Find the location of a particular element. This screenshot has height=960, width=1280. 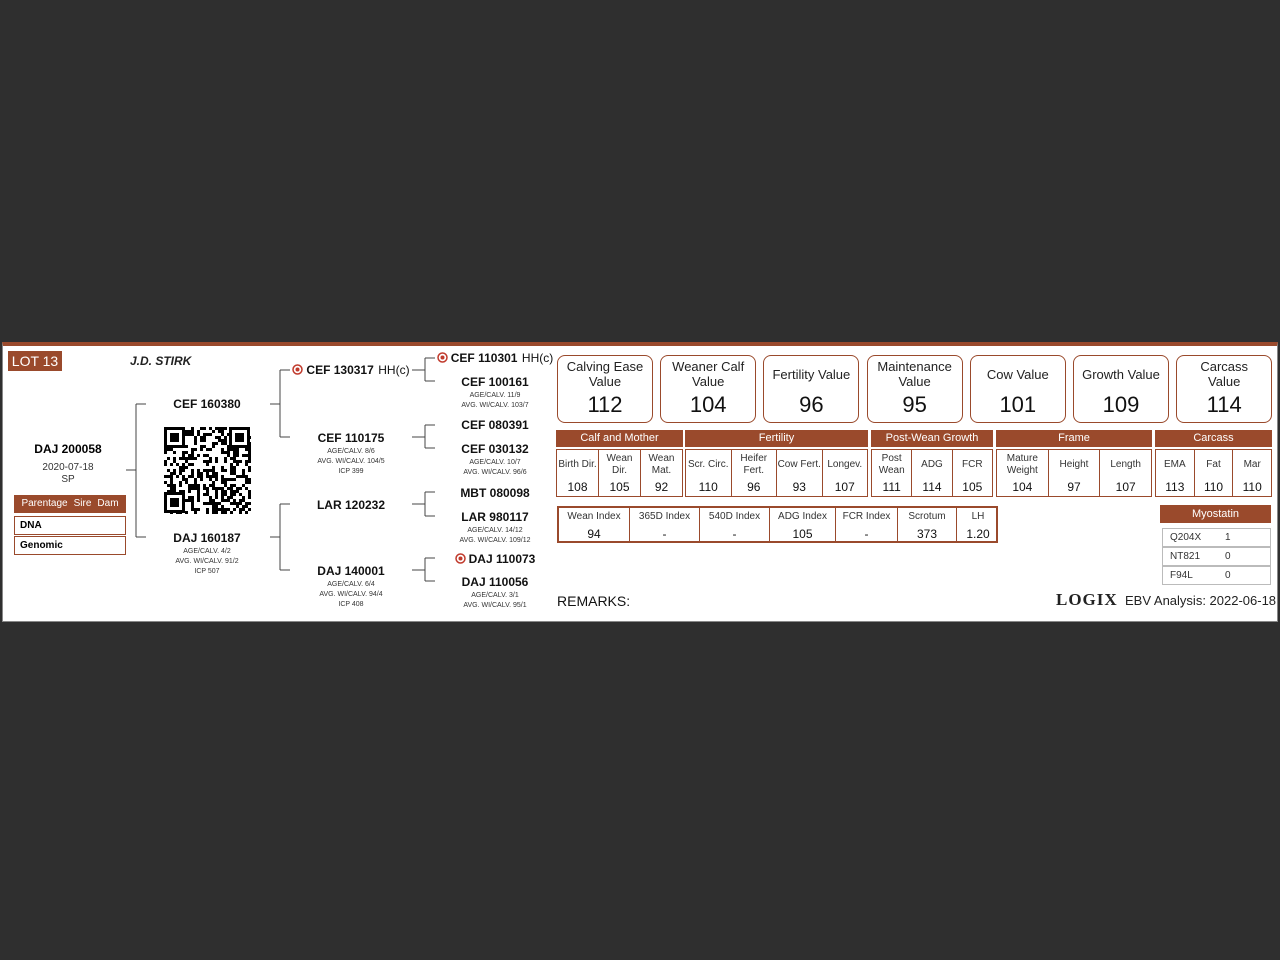

qr-code is located at coordinates (207, 470).